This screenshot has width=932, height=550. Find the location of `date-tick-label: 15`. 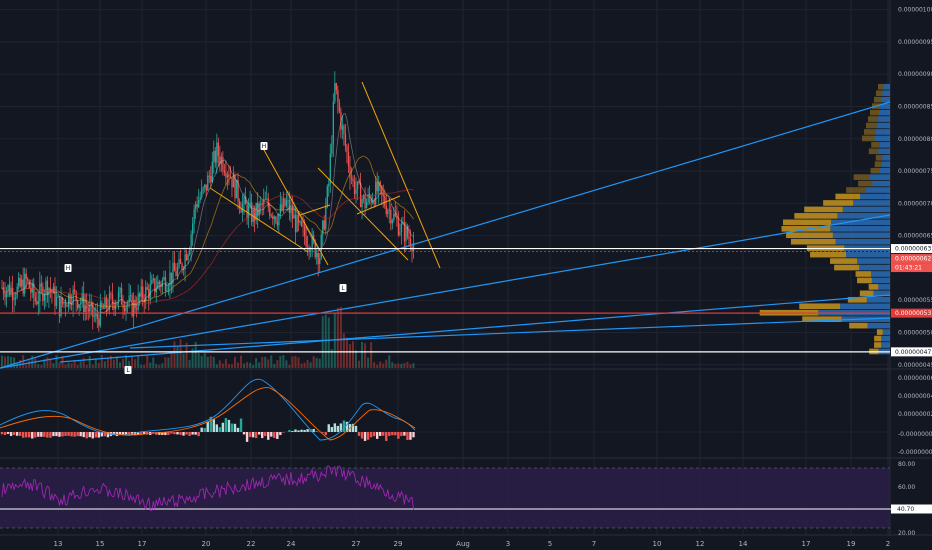

date-tick-label: 15 is located at coordinates (100, 544).